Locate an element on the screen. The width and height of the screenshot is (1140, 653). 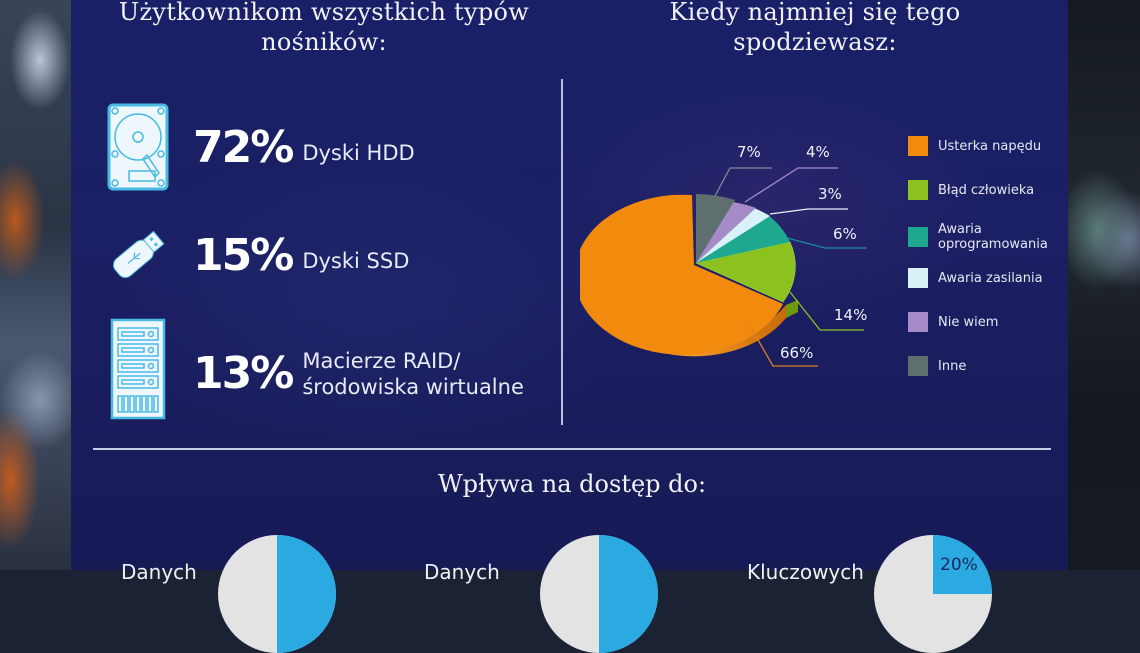
legend-label-line2: oprogramowania is located at coordinates (993, 244).